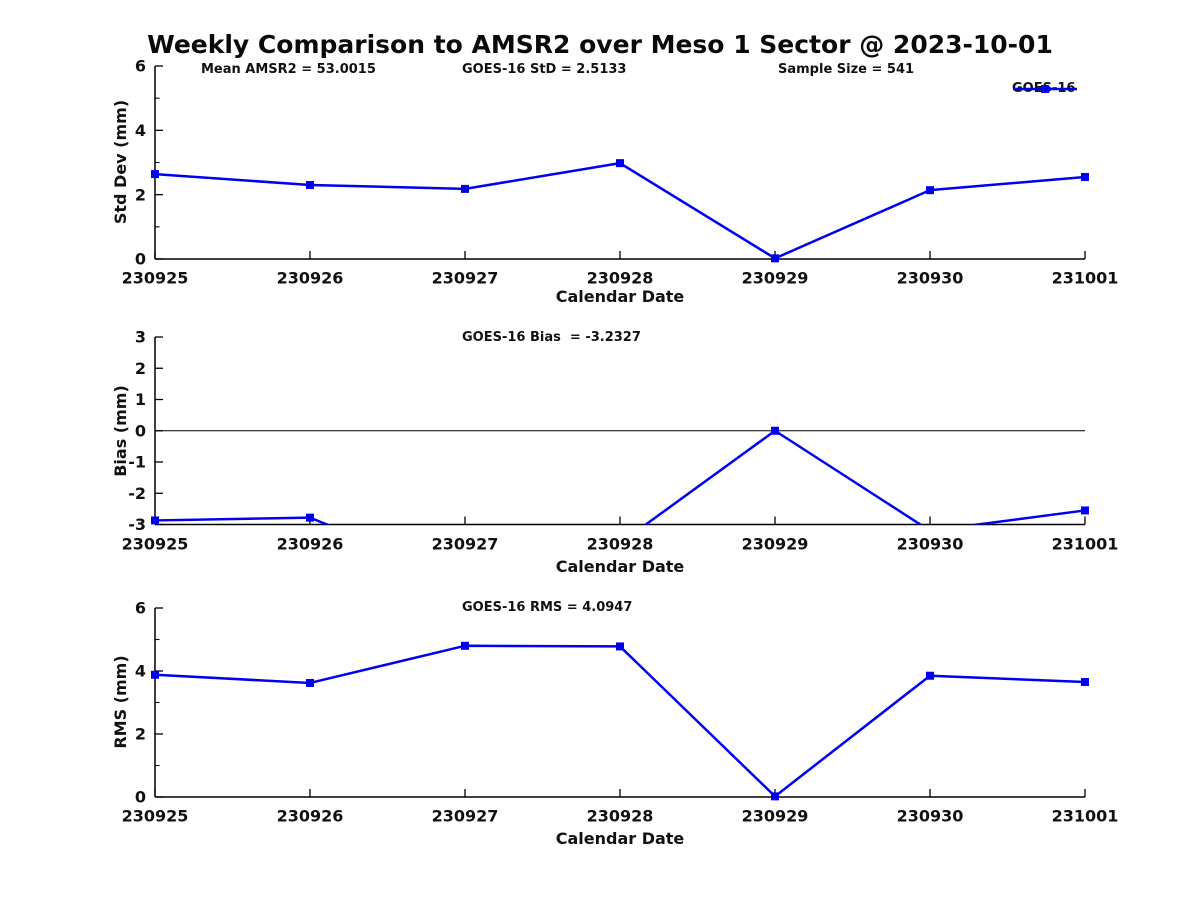 The width and height of the screenshot is (1200, 900). I want to click on y-axis-label-std-dev: Std Dev (mm), so click(120, 162).